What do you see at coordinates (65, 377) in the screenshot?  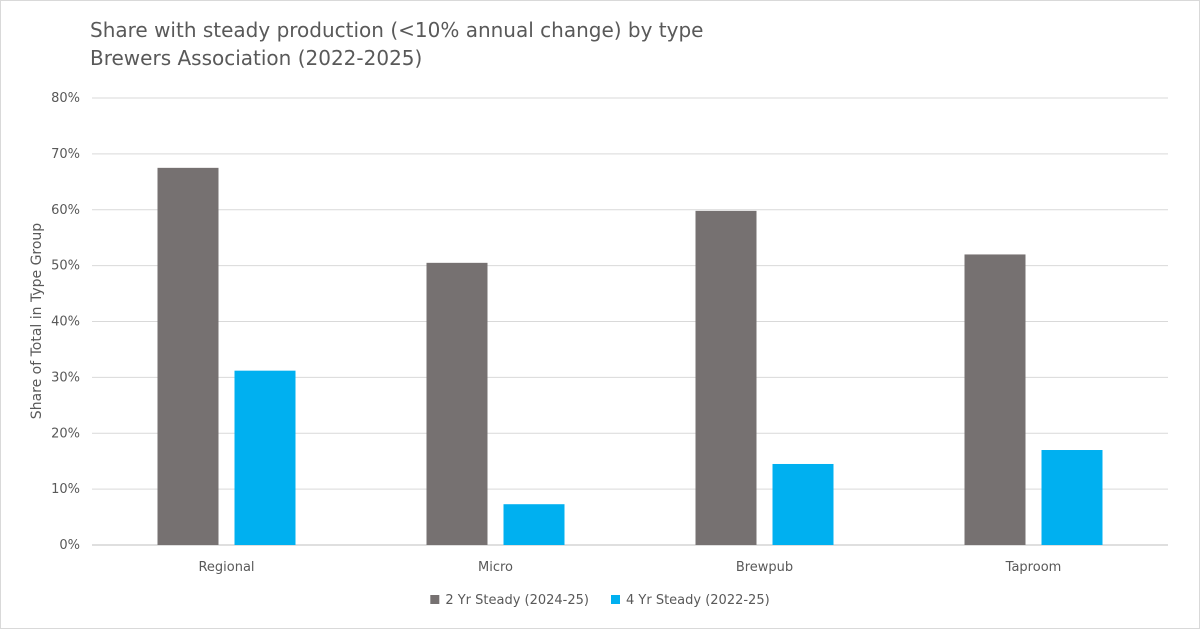 I see `y-tick-label: 30%` at bounding box center [65, 377].